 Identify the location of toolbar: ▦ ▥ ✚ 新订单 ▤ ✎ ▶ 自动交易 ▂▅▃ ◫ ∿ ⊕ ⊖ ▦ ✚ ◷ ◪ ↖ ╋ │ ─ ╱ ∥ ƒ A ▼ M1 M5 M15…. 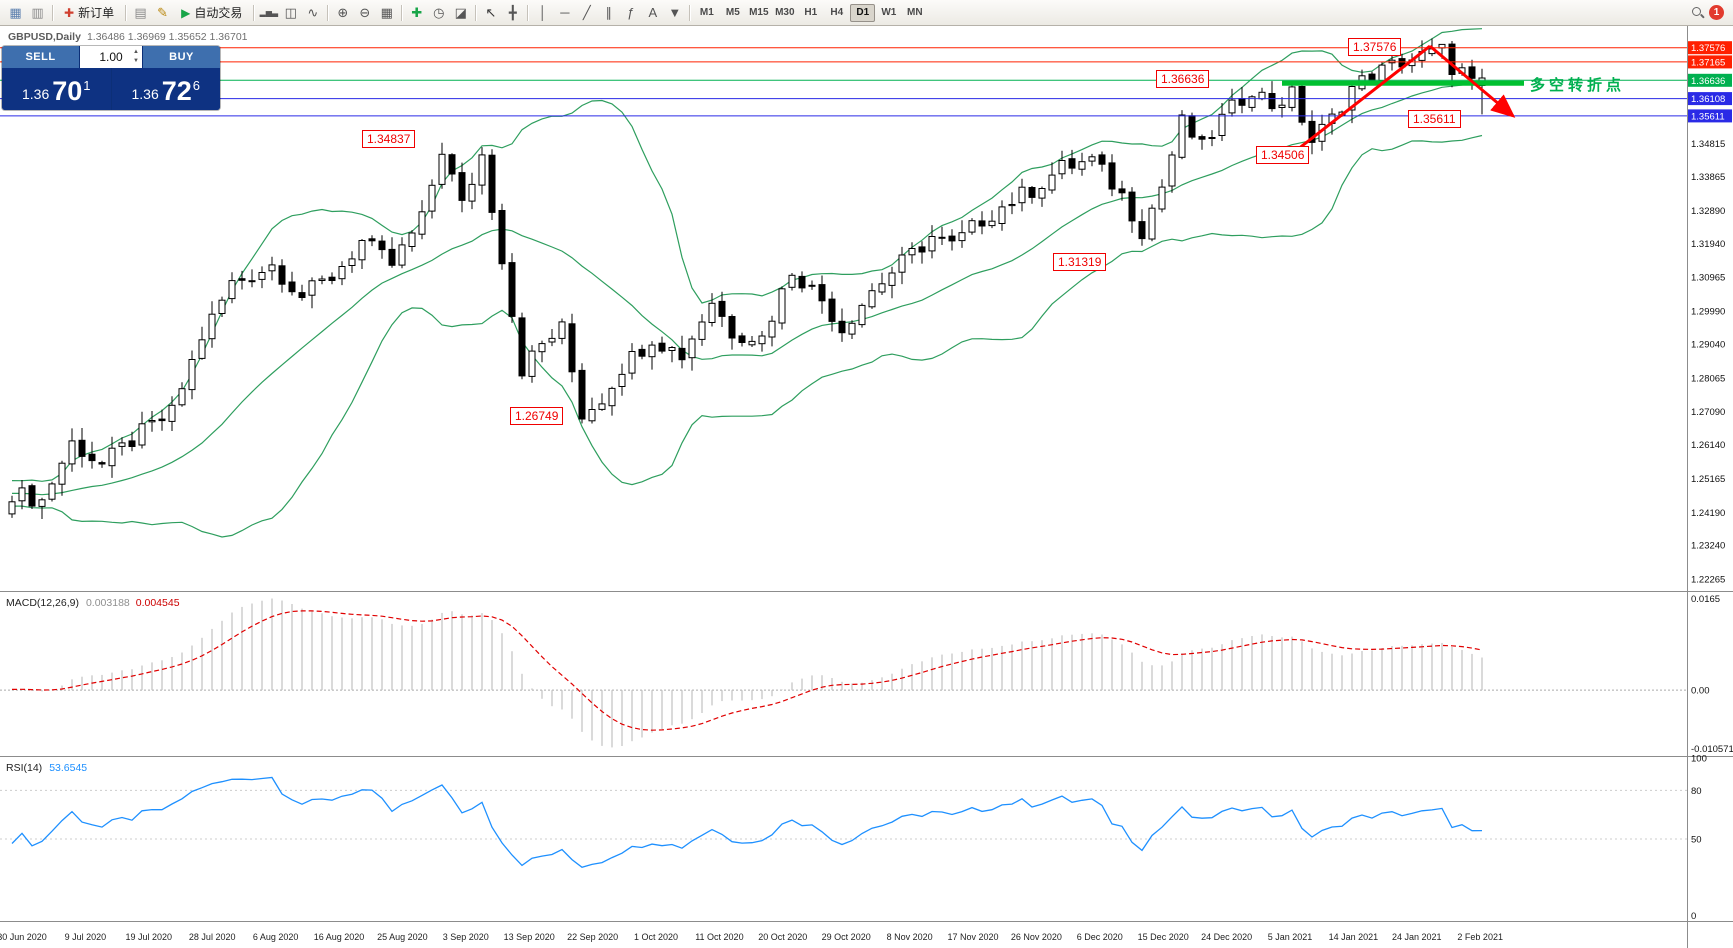
(866, 13).